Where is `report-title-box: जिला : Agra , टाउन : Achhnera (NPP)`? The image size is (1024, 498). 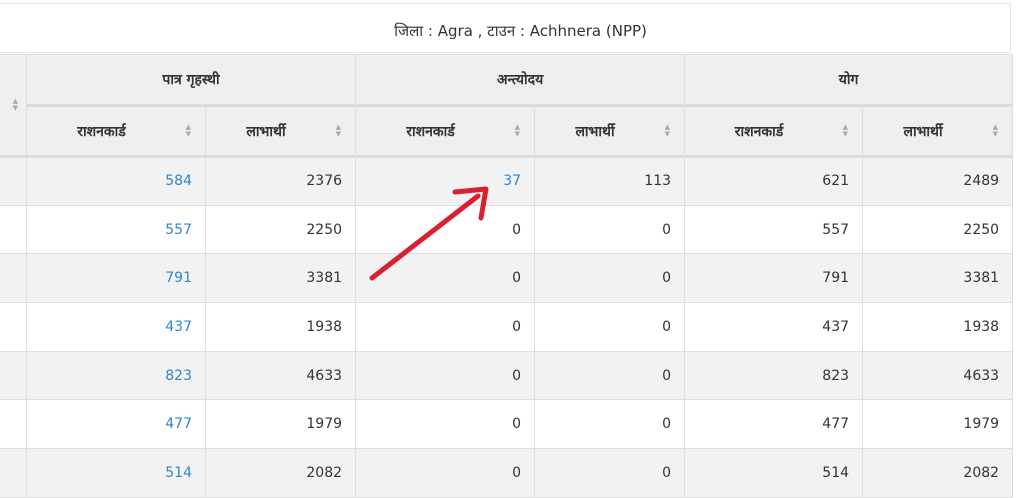
report-title-box: जिला : Agra , टाउन : Achhnera (NPP) is located at coordinates (505, 28).